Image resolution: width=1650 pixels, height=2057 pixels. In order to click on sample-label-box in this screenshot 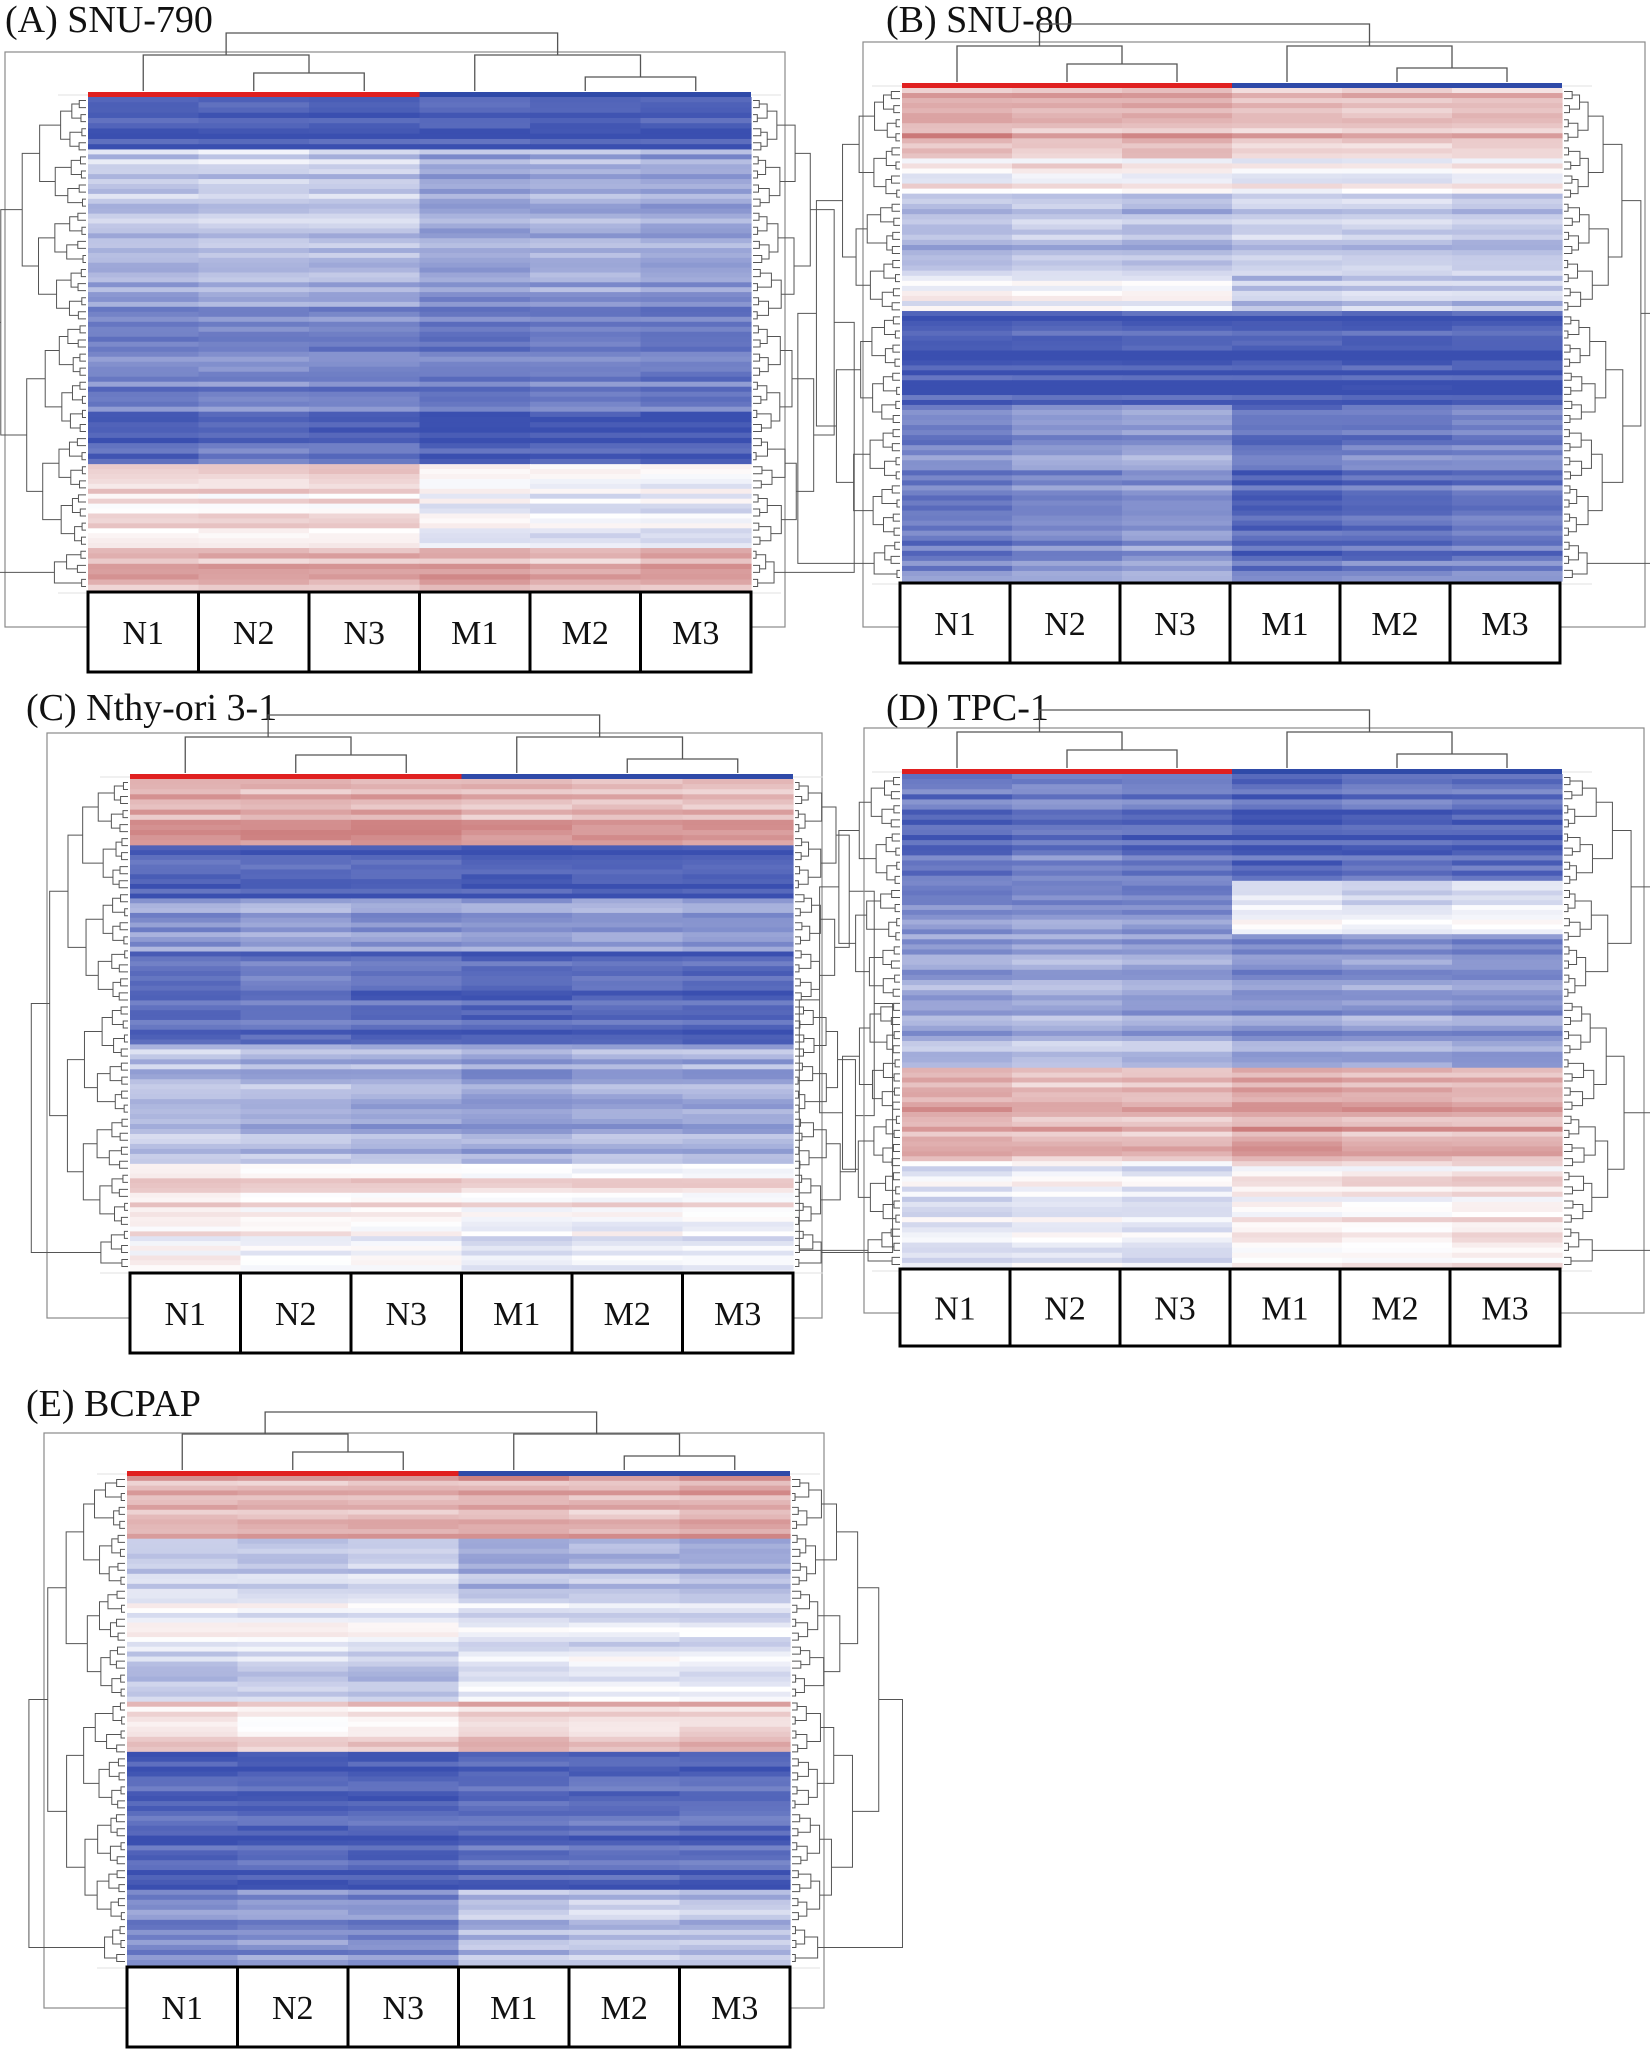, I will do `click(1395, 1307)`.